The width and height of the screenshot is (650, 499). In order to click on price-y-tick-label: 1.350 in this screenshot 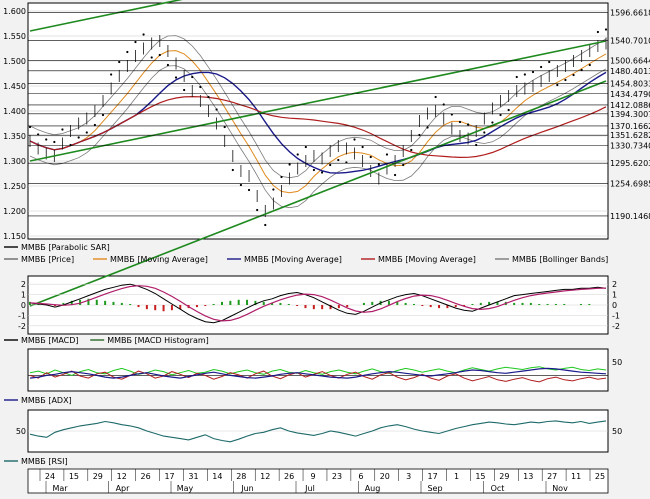, I will do `click(14, 136)`.